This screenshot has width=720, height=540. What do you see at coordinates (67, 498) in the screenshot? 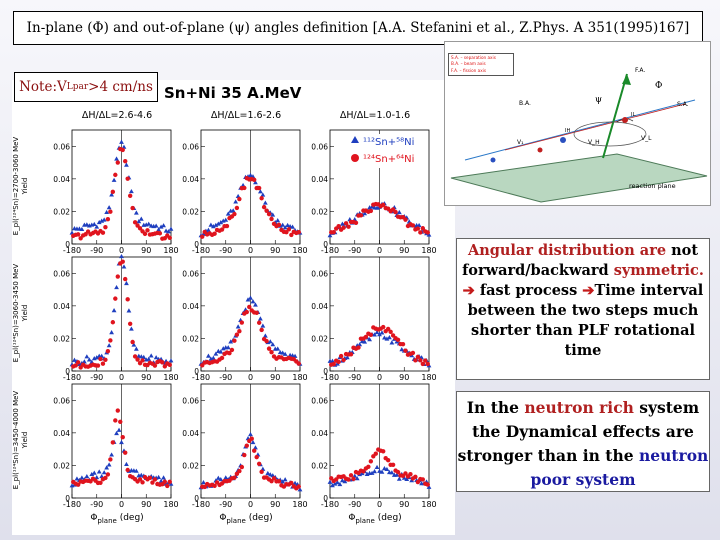
I see `y-tick-label: 0` at bounding box center [67, 498].